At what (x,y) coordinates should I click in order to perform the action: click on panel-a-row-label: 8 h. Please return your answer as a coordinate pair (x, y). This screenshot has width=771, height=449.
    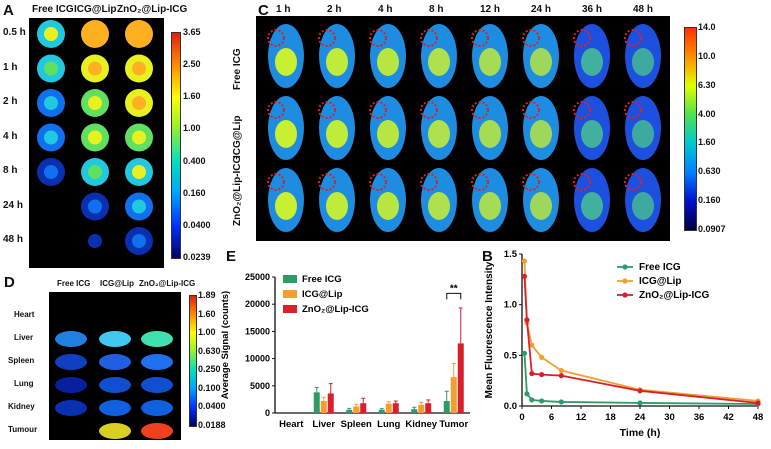
    Looking at the image, I should click on (10, 170).